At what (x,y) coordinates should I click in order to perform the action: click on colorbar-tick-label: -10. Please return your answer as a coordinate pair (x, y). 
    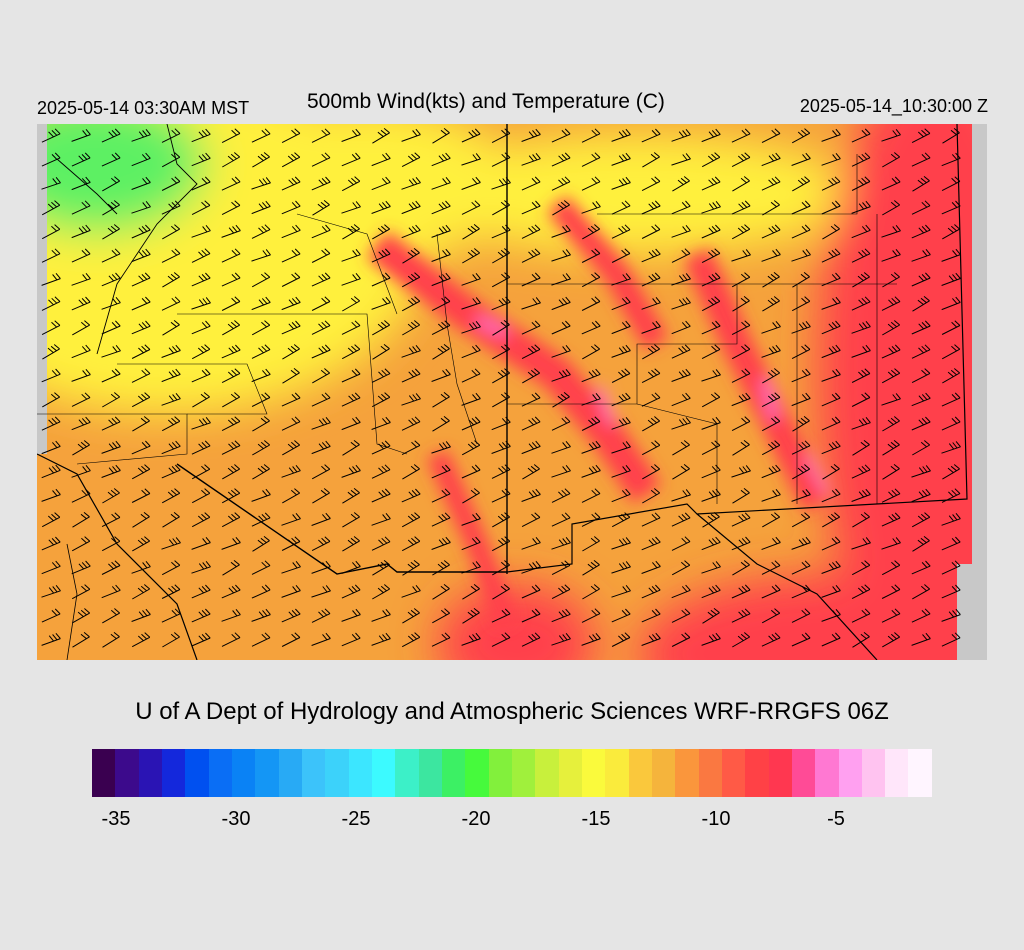
    Looking at the image, I should click on (716, 819).